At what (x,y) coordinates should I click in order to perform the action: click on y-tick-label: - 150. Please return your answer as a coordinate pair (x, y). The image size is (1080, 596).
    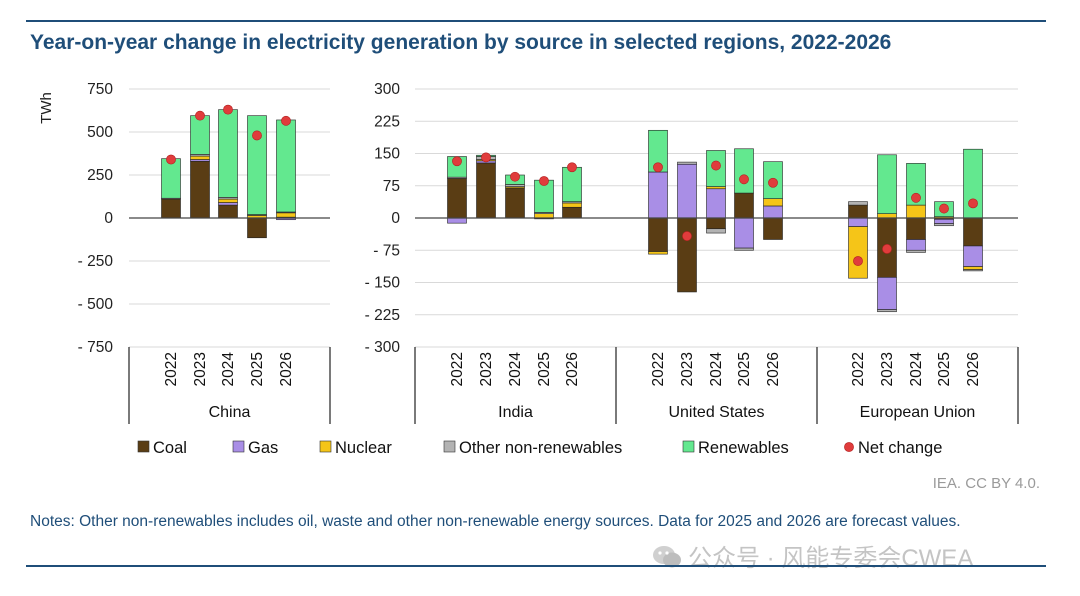
    Looking at the image, I should click on (383, 283).